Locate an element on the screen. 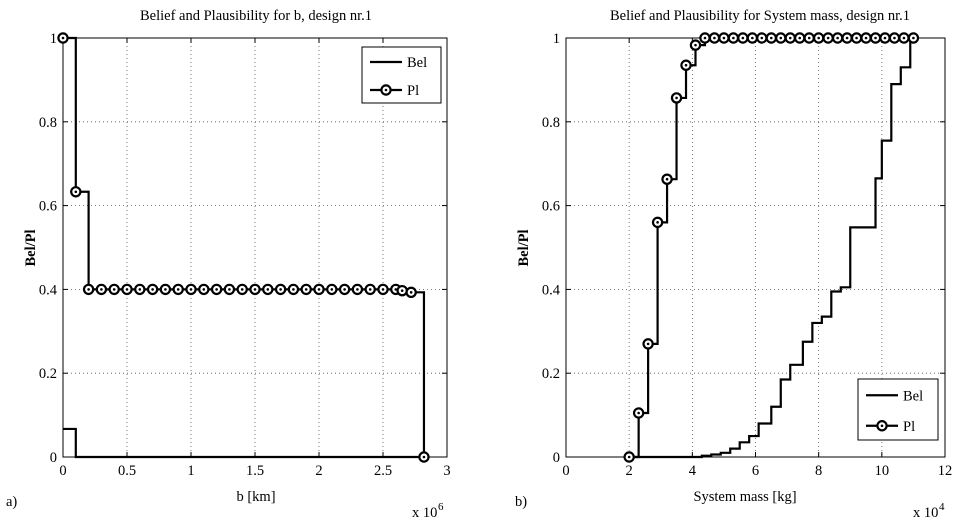 This screenshot has width=960, height=522. x-tick-label: 0 is located at coordinates (565, 471).